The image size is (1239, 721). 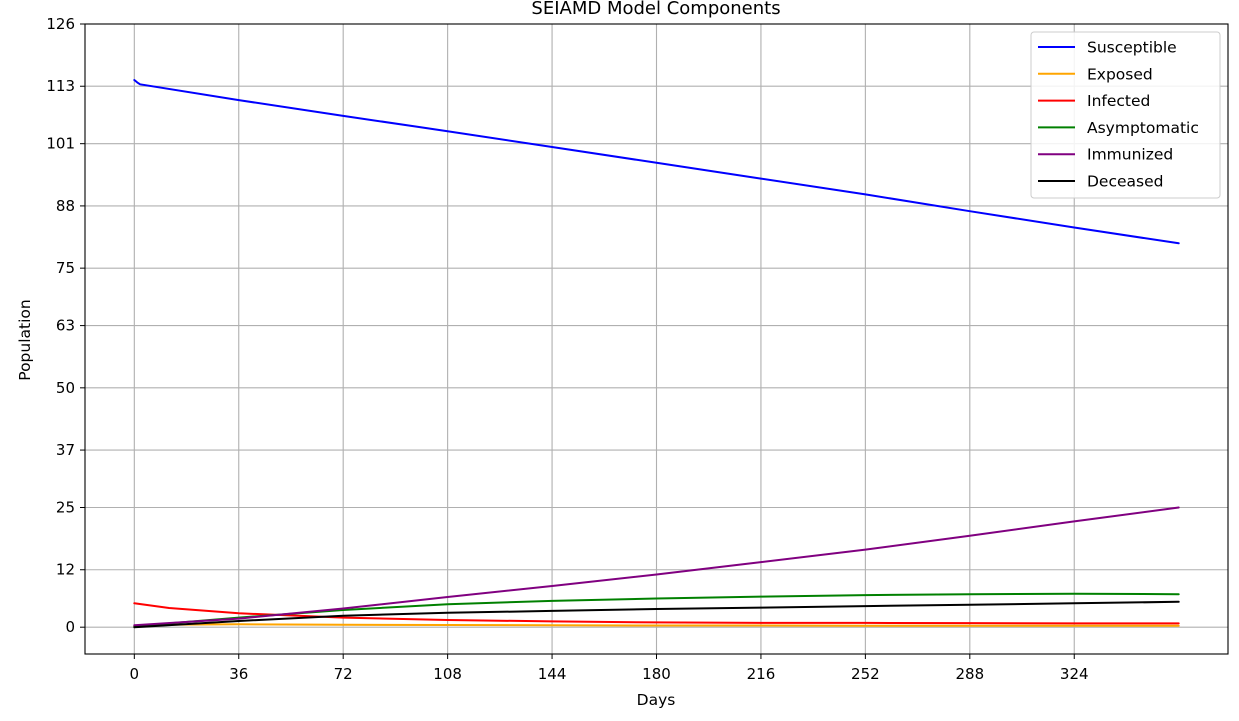 What do you see at coordinates (60, 144) in the screenshot?
I see `y-tick-label: 101` at bounding box center [60, 144].